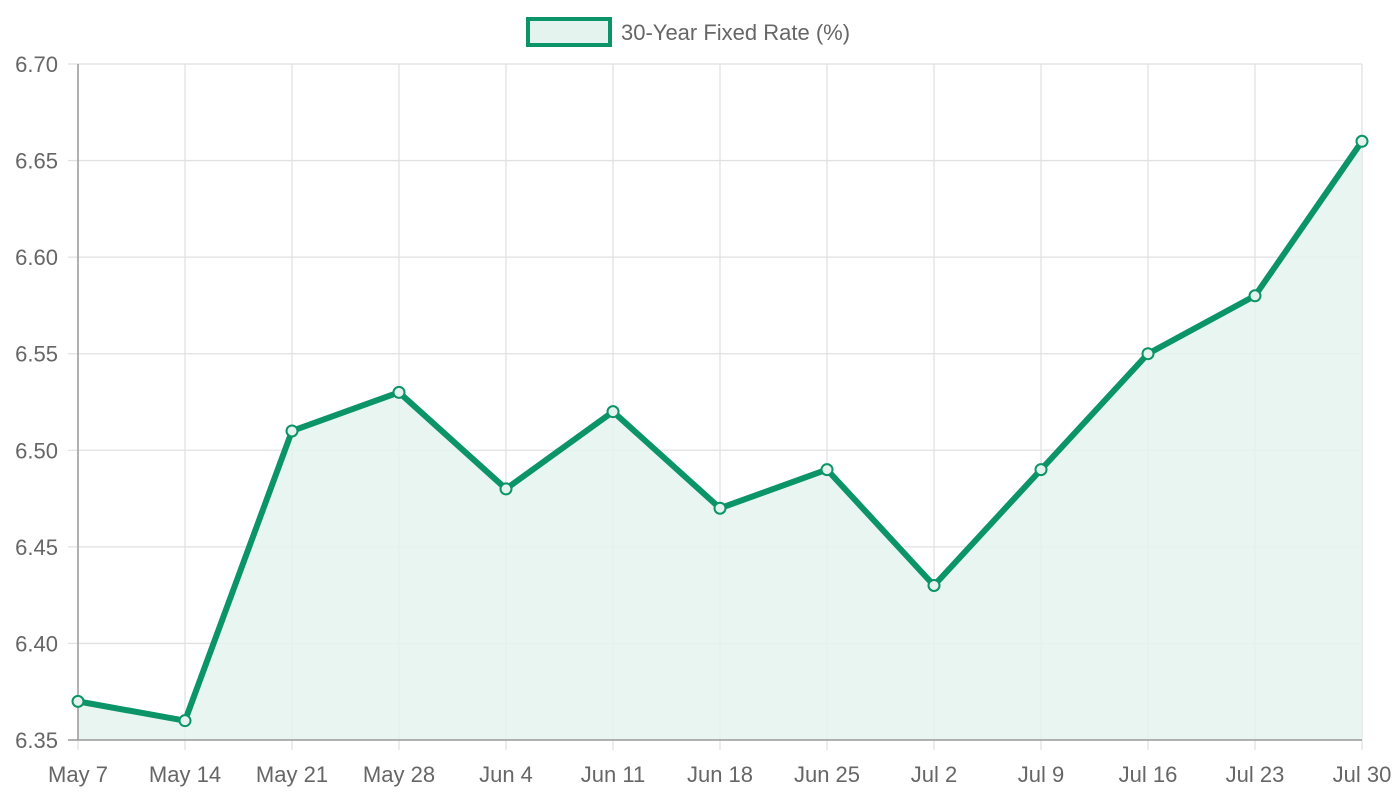 This screenshot has width=1400, height=800. I want to click on x-tick-label: May 28, so click(399, 774).